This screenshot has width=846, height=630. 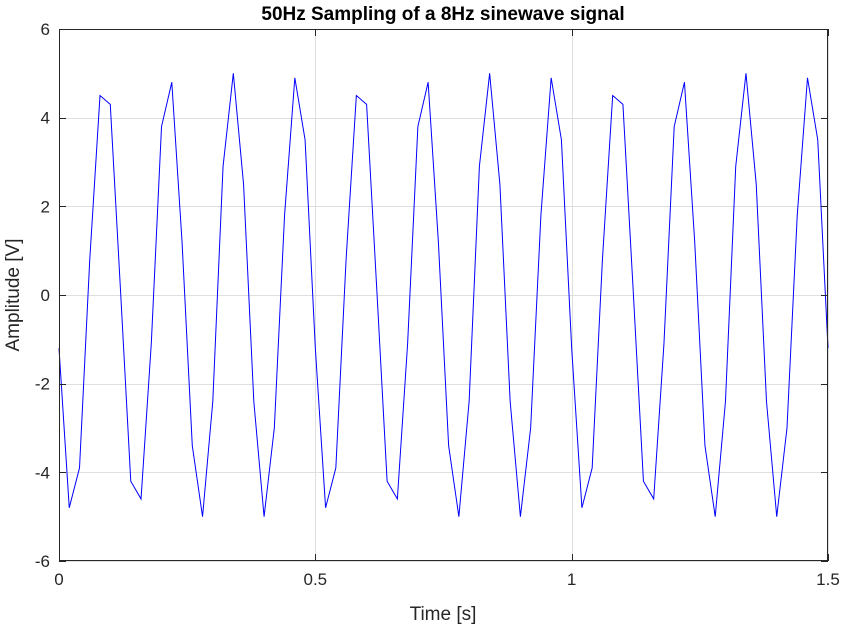 I want to click on x-tick-label: 0, so click(x=58, y=579).